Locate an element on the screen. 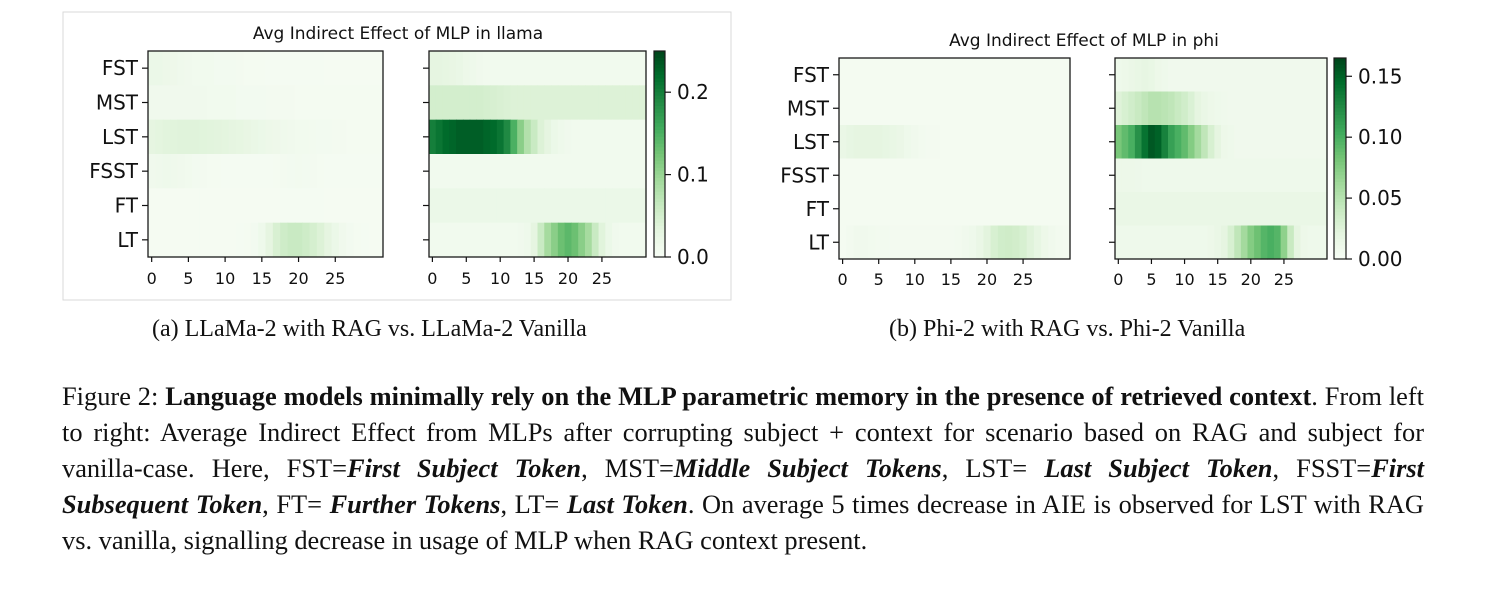 This screenshot has width=1488, height=596. subcaption-a: (a) LLaMa-2 with RAG vs. LLaMa-2 Vanilla is located at coordinates (369, 329).